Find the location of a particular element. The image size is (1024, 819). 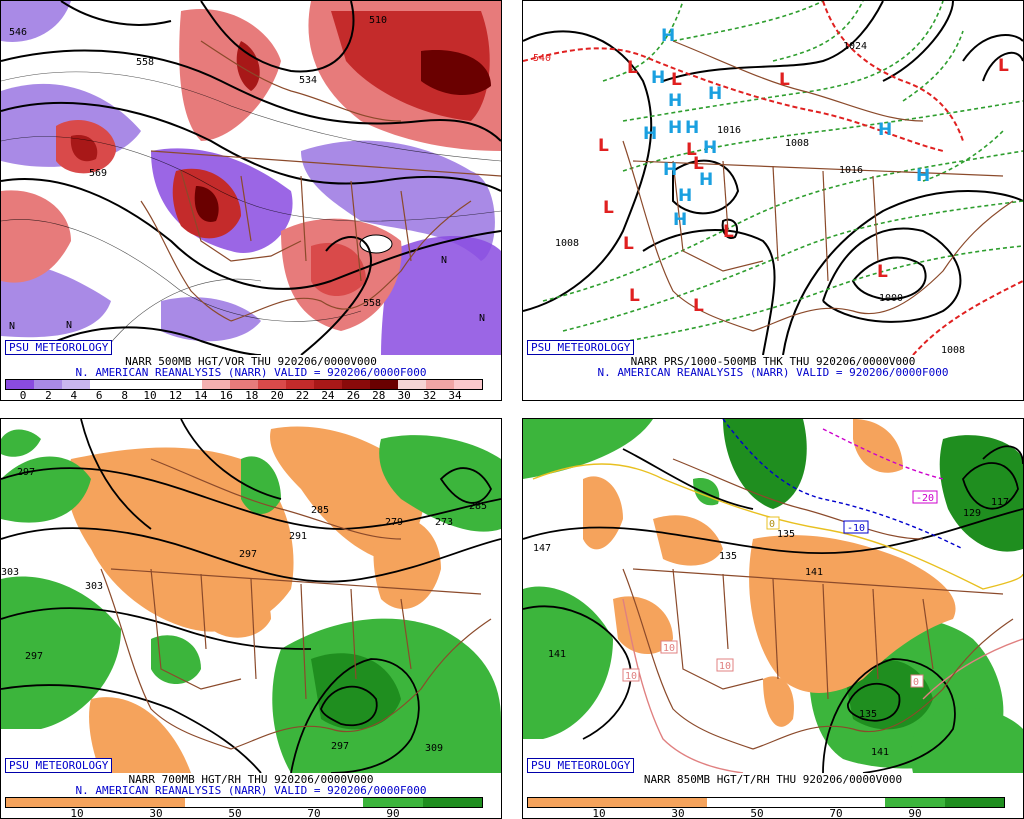

colorbar-tick-label: 6 is located at coordinates (99, 395).